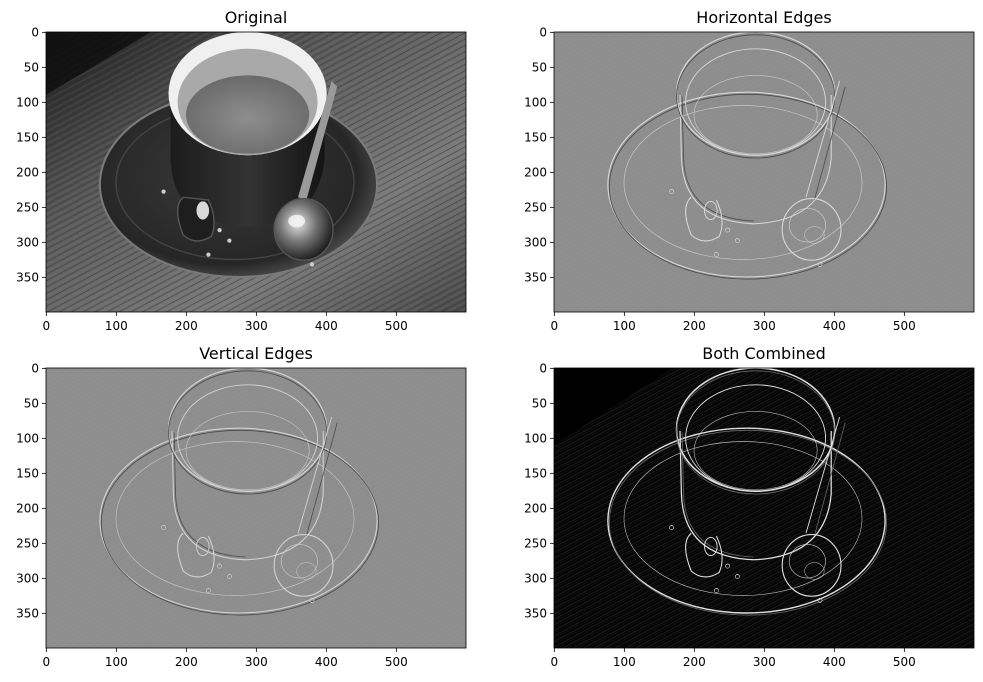 The width and height of the screenshot is (983, 682). What do you see at coordinates (256, 353) in the screenshot?
I see `panel-title: Vertical Edges` at bounding box center [256, 353].